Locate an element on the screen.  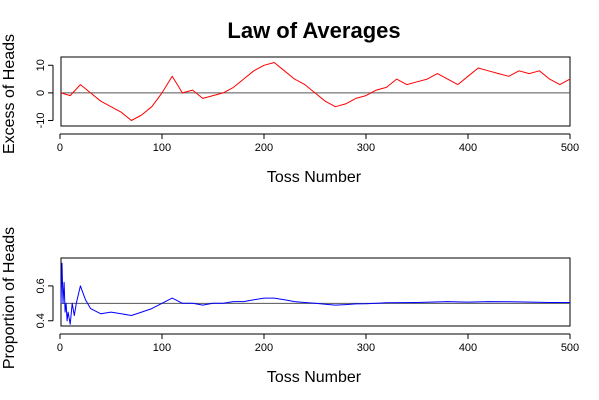
bottom-x-tick-label: 500 is located at coordinates (570, 348).